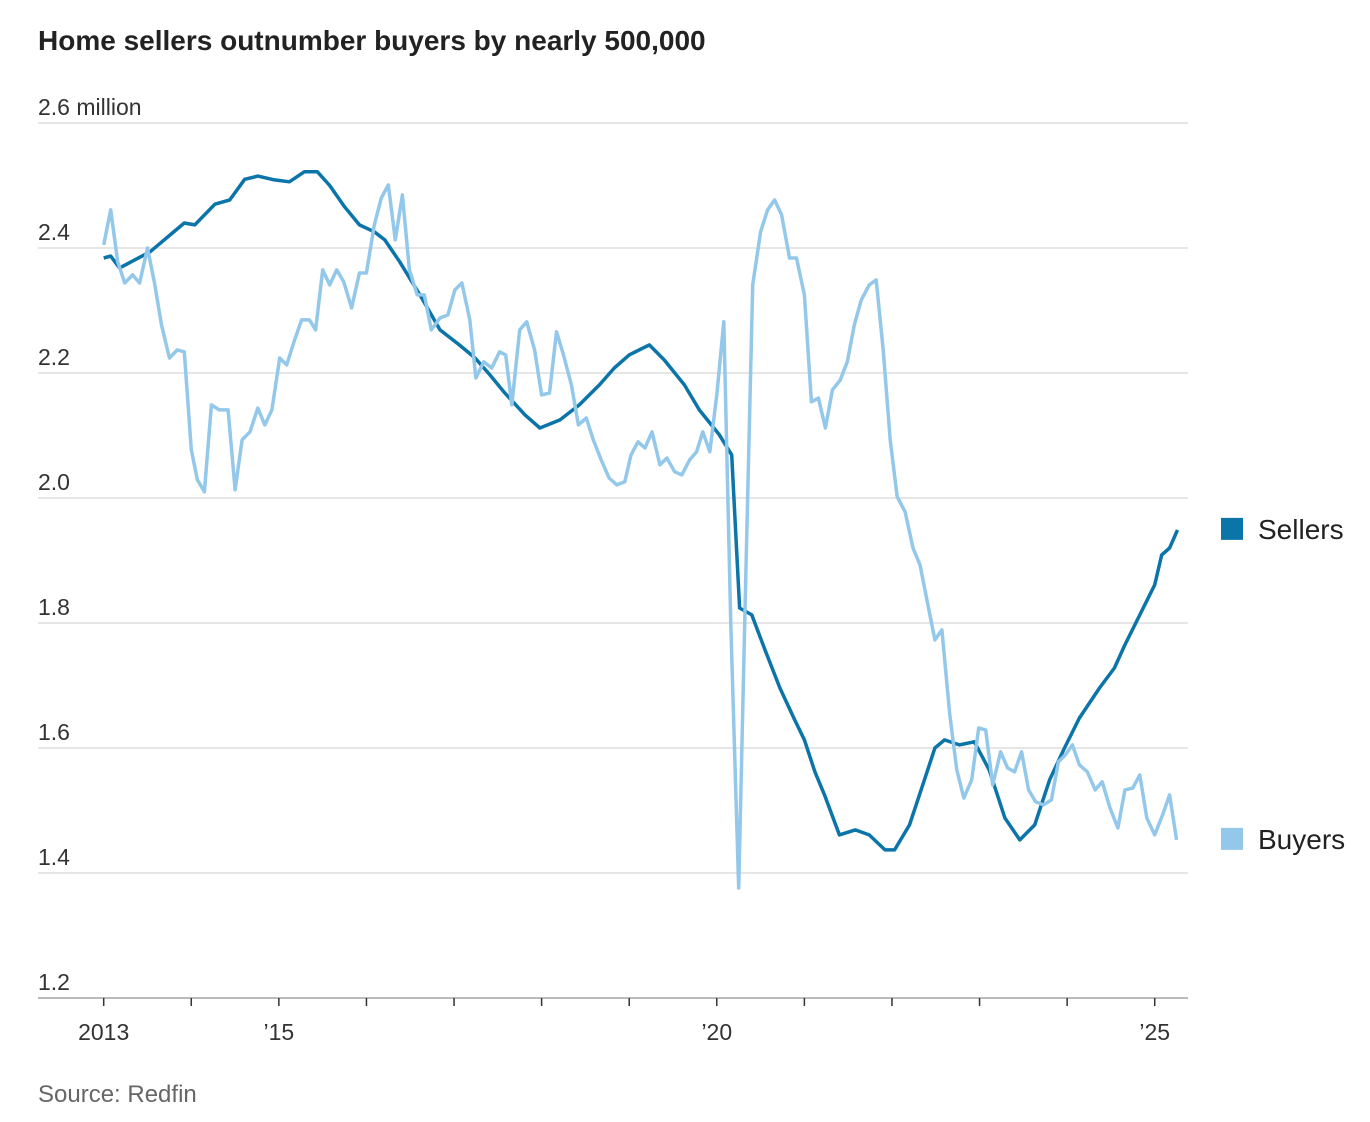  Describe the element at coordinates (54, 482) in the screenshot. I see `y-tick-label: 2.0` at that location.